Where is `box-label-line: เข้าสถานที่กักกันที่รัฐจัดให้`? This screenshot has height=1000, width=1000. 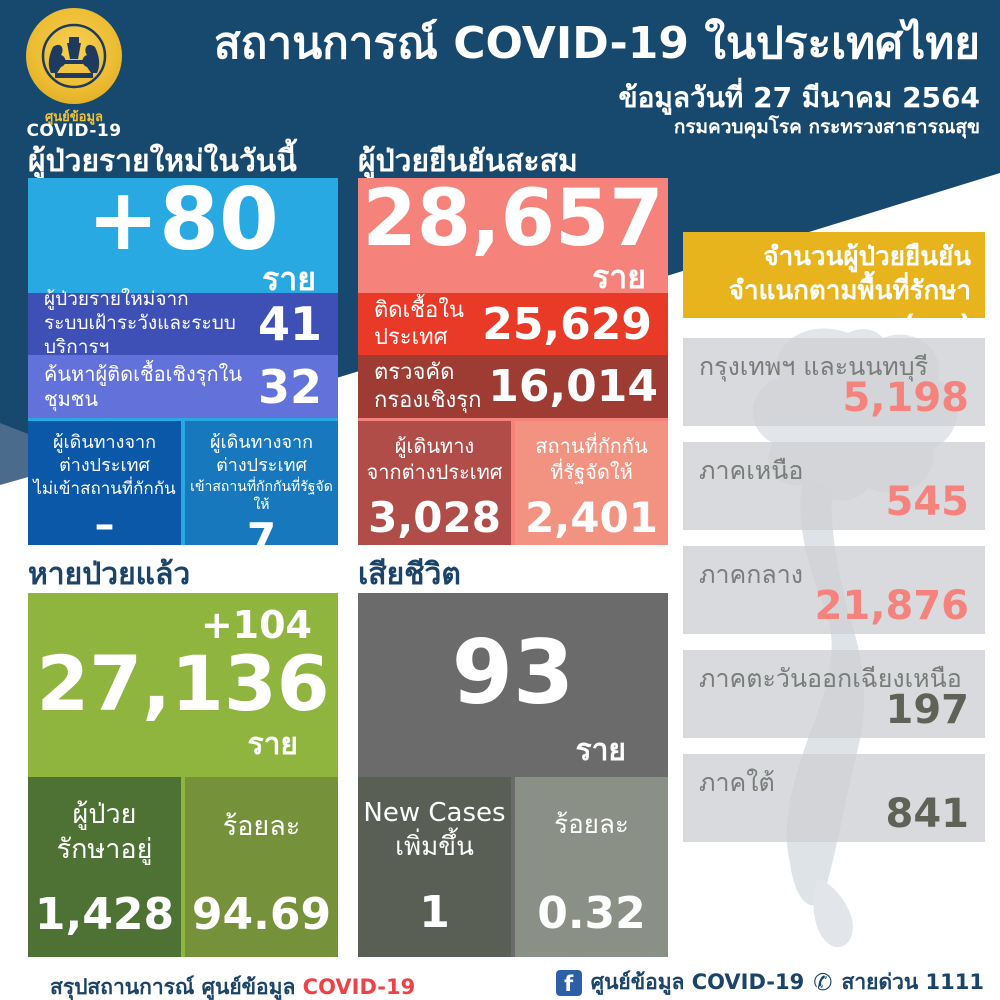
box-label-line: เข้าสถานที่กักกันที่รัฐจัดให้ is located at coordinates (261, 495).